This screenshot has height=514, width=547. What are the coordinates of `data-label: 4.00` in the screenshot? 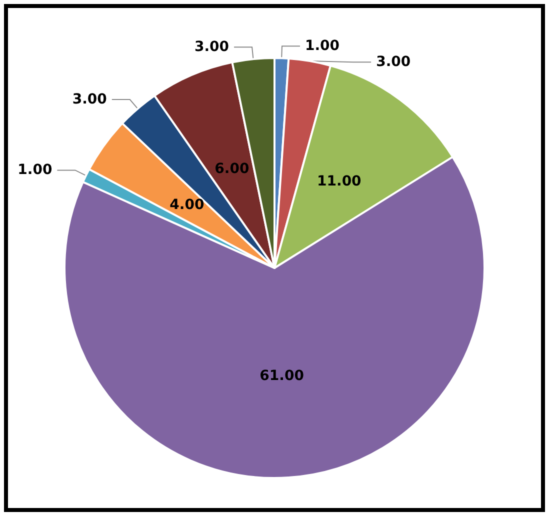 It's located at (187, 204).